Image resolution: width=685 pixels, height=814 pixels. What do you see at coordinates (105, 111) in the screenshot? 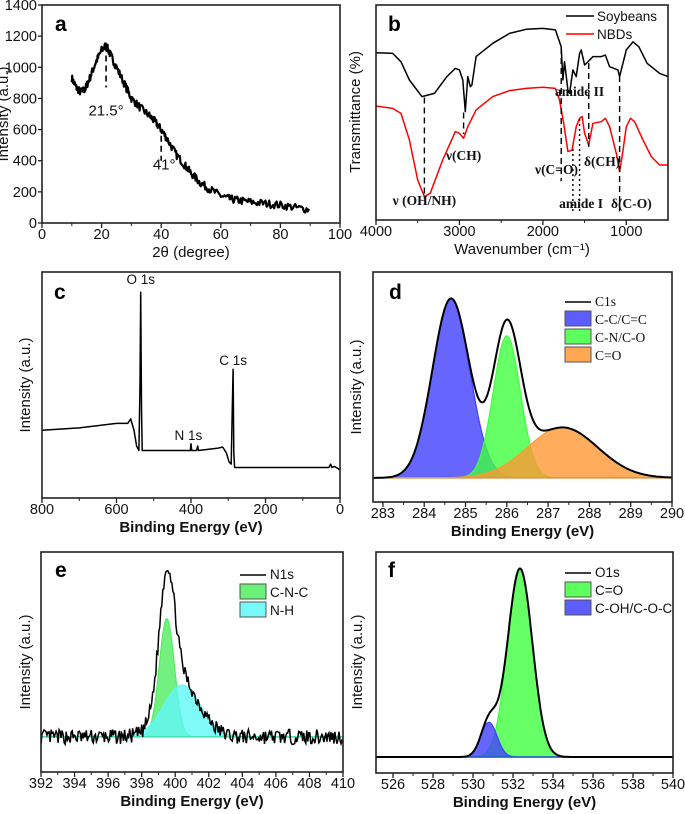
I see `peak-annotation: 21.5°` at bounding box center [105, 111].